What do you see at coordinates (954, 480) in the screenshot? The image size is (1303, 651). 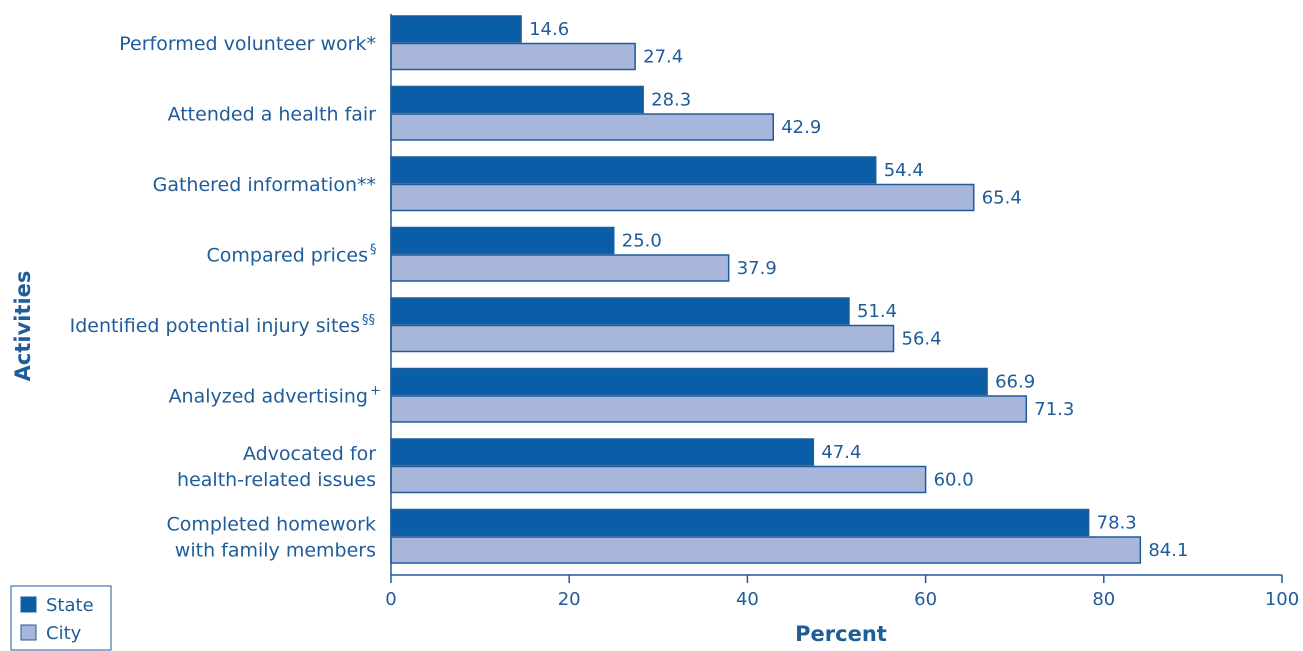 I see `value-label-city-6: 60.0` at bounding box center [954, 480].